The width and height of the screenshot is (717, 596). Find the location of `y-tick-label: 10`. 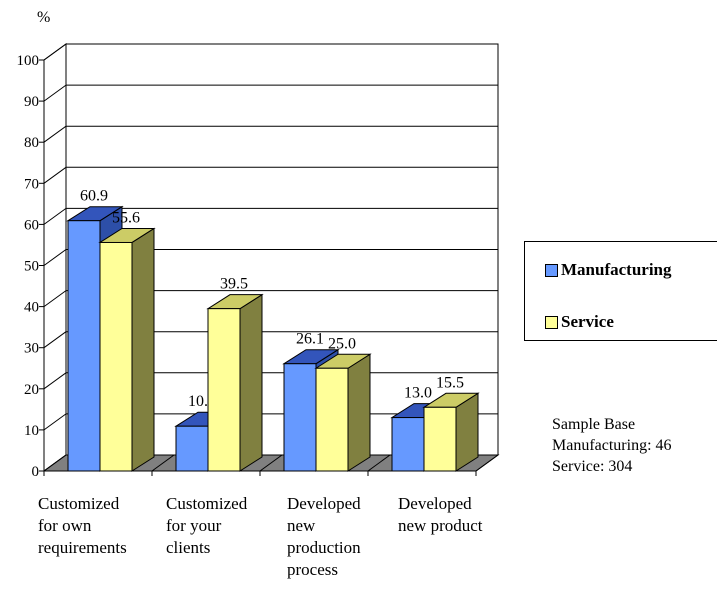

y-tick-label: 10 is located at coordinates (31, 431).